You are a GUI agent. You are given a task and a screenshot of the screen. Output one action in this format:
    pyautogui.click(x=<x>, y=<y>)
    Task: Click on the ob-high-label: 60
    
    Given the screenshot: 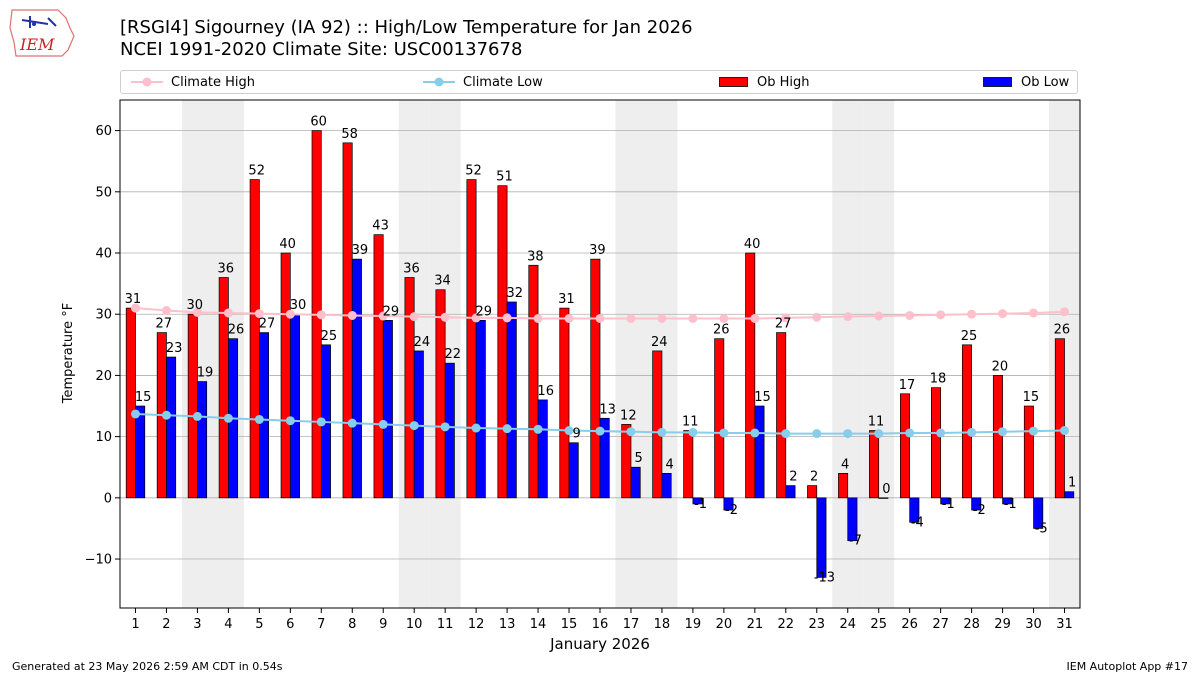 What is the action you would take?
    pyautogui.click(x=318, y=122)
    